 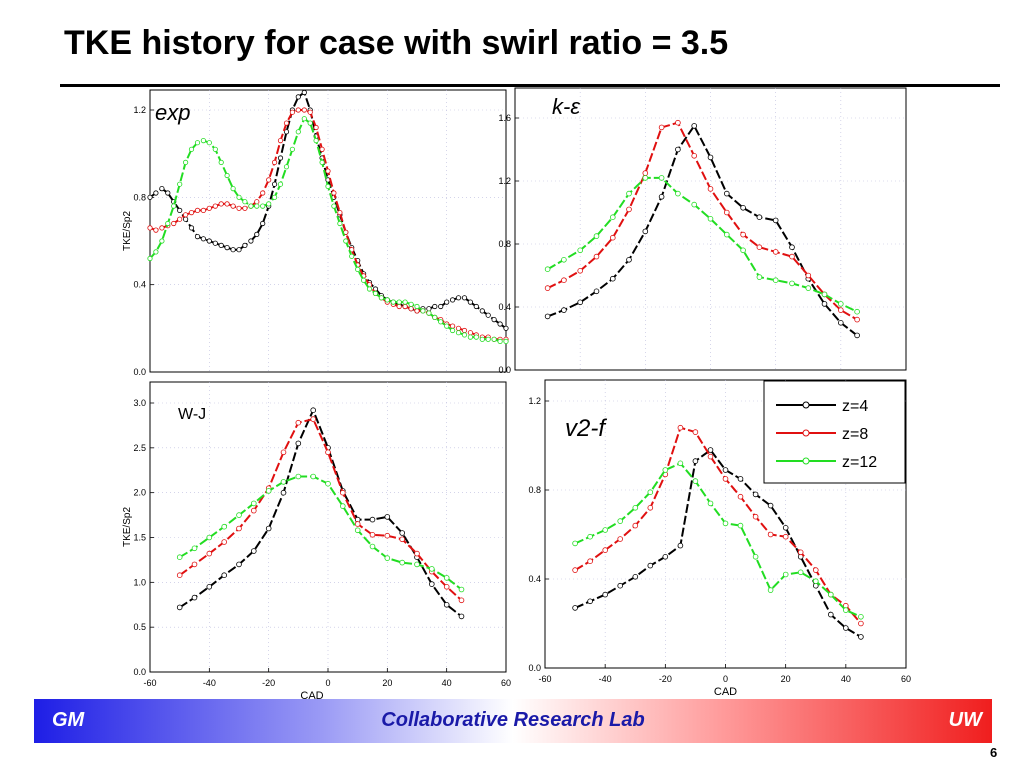 I want to click on x-tick-label: 40, so click(x=846, y=679).